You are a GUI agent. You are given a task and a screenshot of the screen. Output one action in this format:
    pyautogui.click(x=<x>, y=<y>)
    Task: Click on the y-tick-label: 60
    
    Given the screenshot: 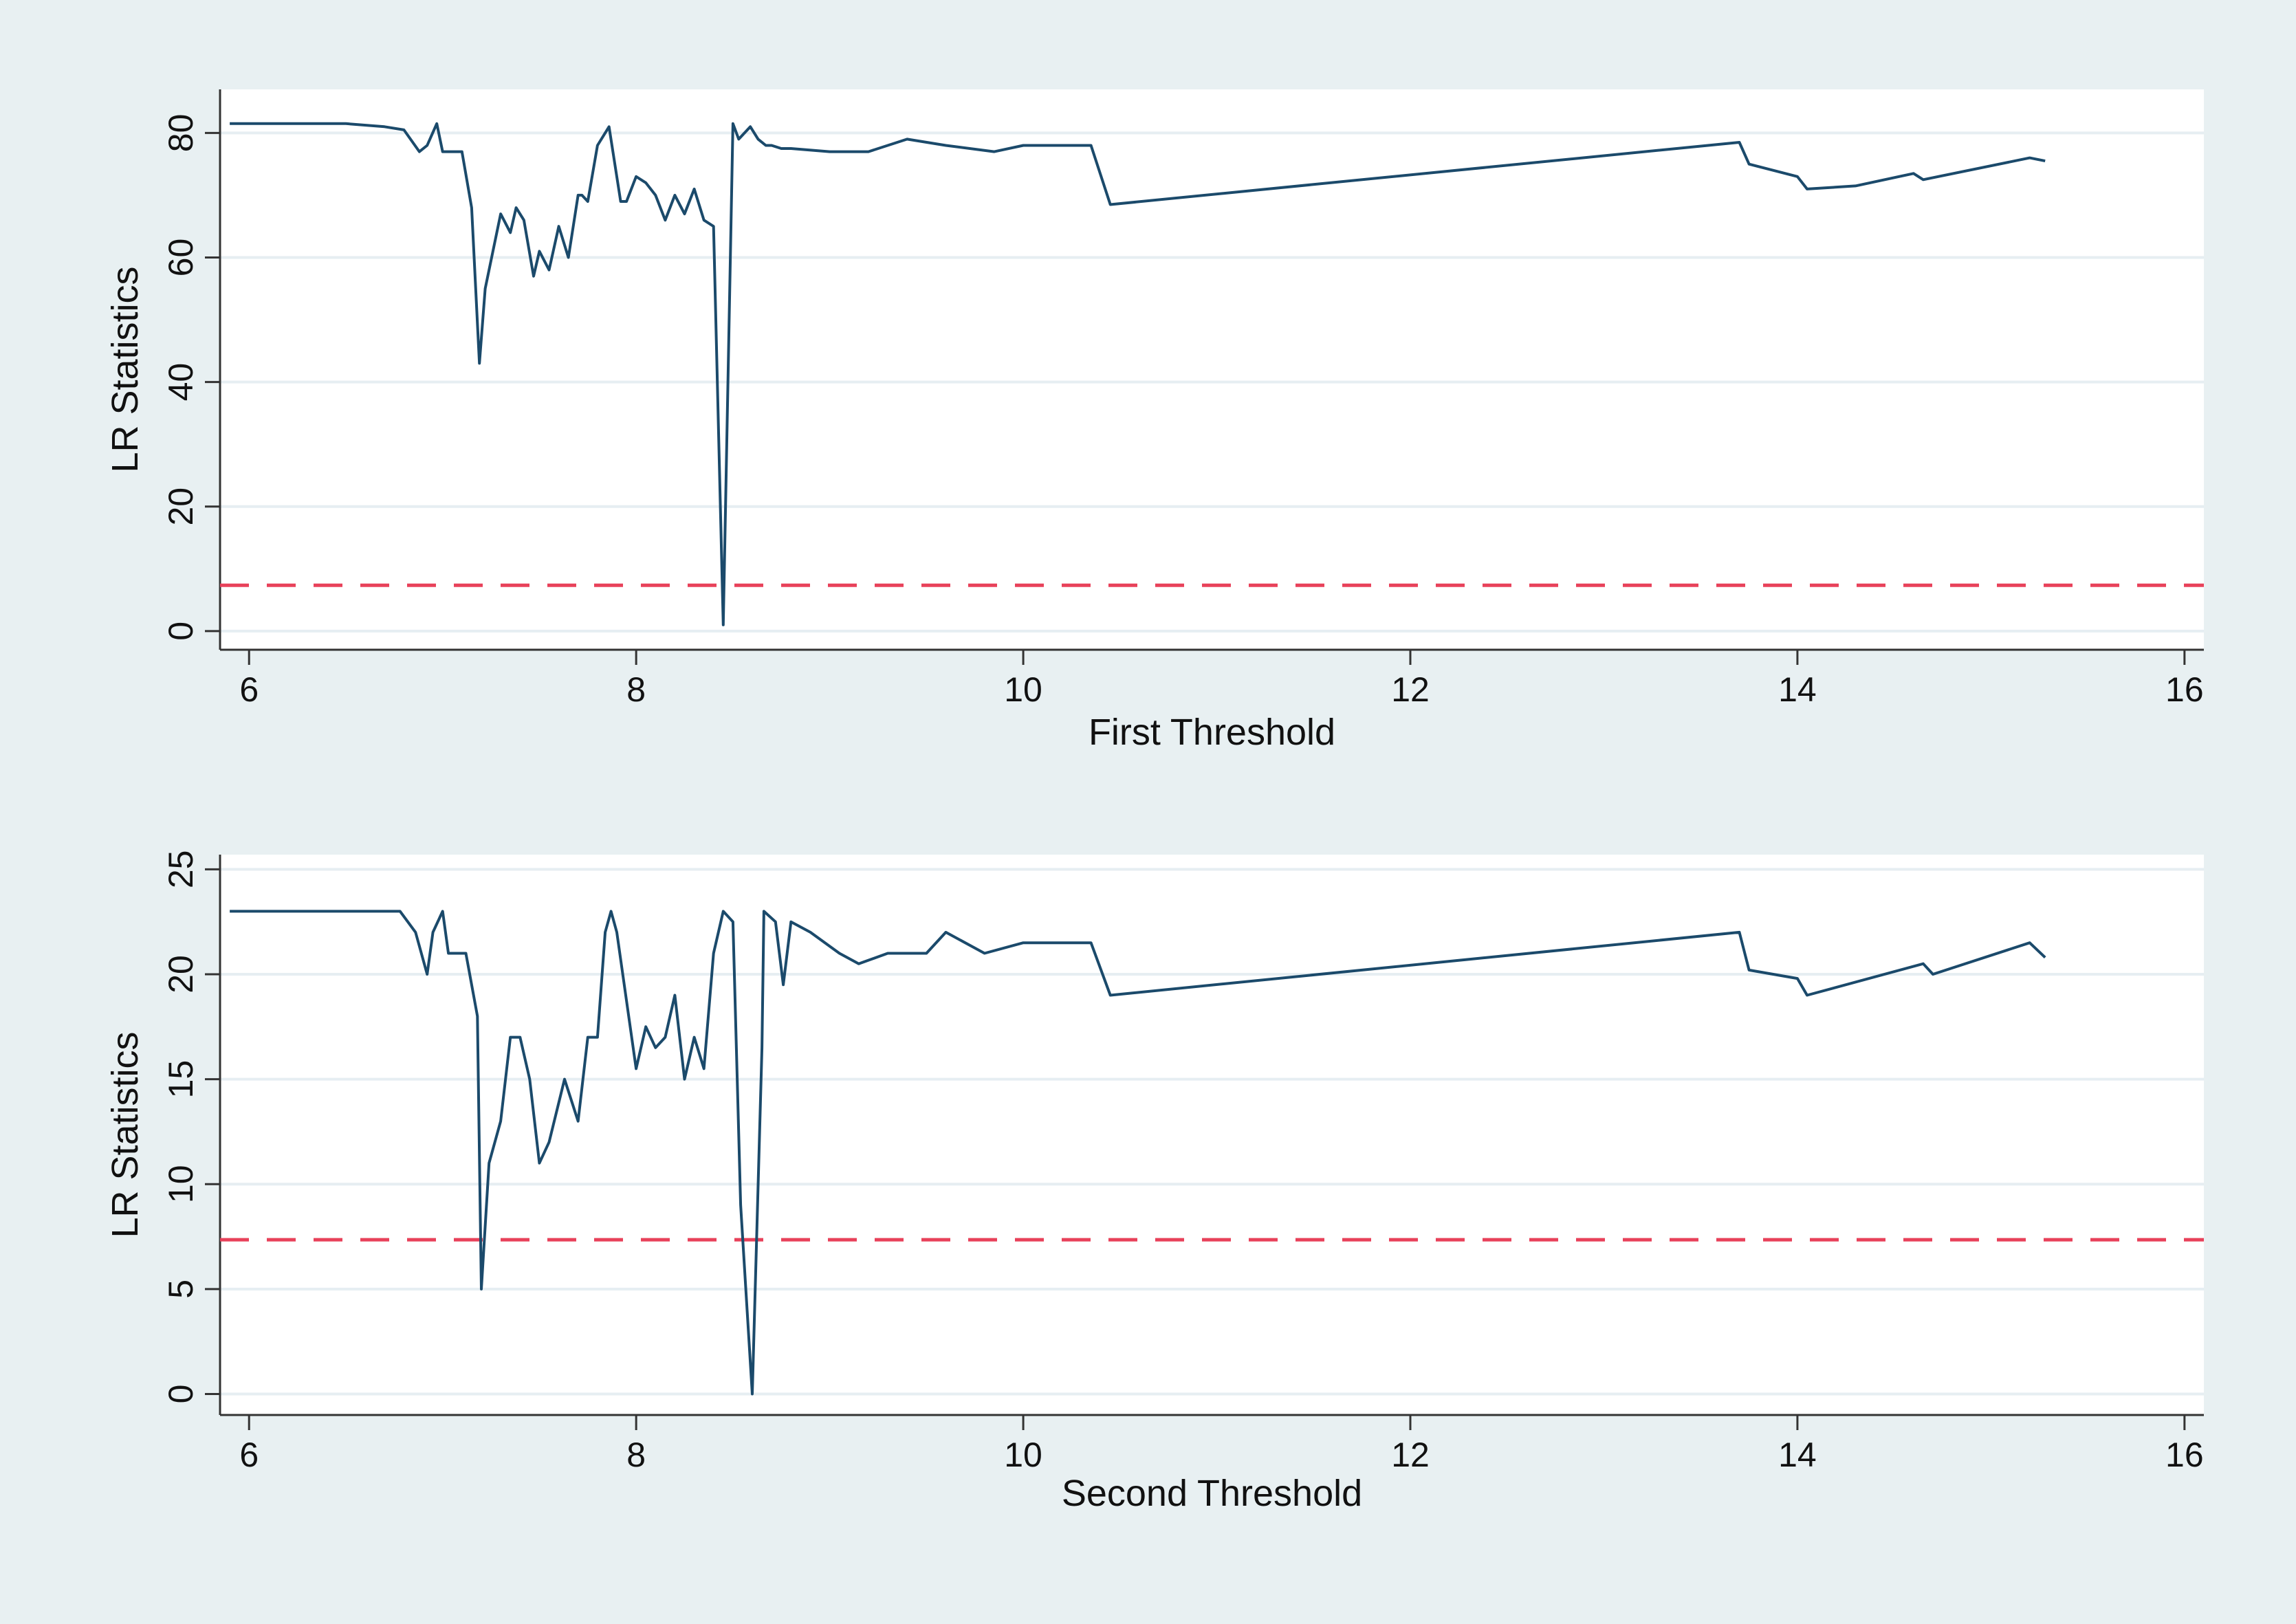 What is the action you would take?
    pyautogui.click(x=181, y=258)
    